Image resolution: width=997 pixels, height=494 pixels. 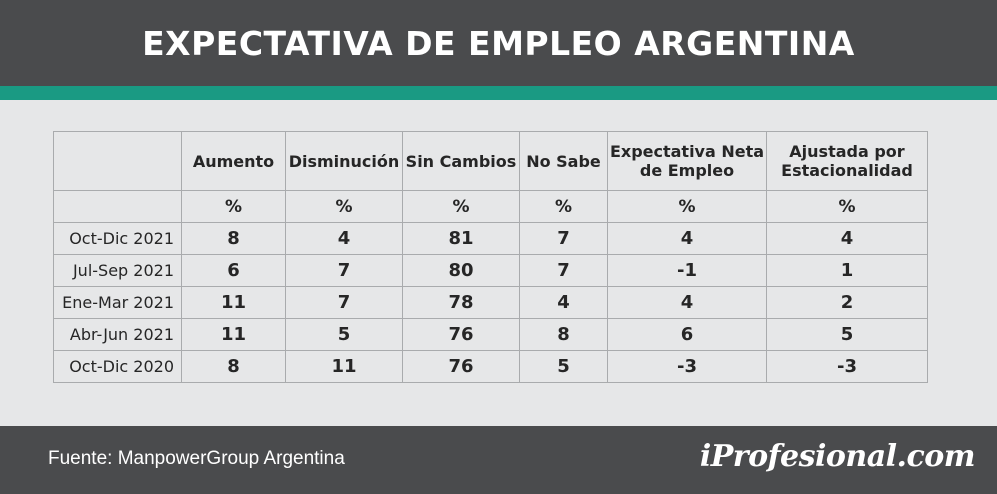 I want to click on data-cell: 81, so click(x=461, y=238).